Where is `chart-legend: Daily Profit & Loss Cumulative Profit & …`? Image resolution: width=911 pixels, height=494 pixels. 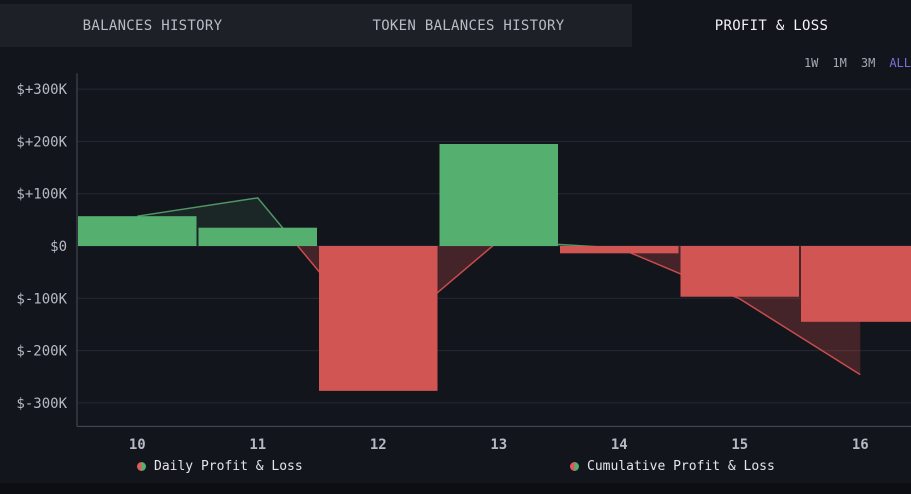
chart-legend: Daily Profit & Loss Cumulative Profit & … is located at coordinates (455, 468).